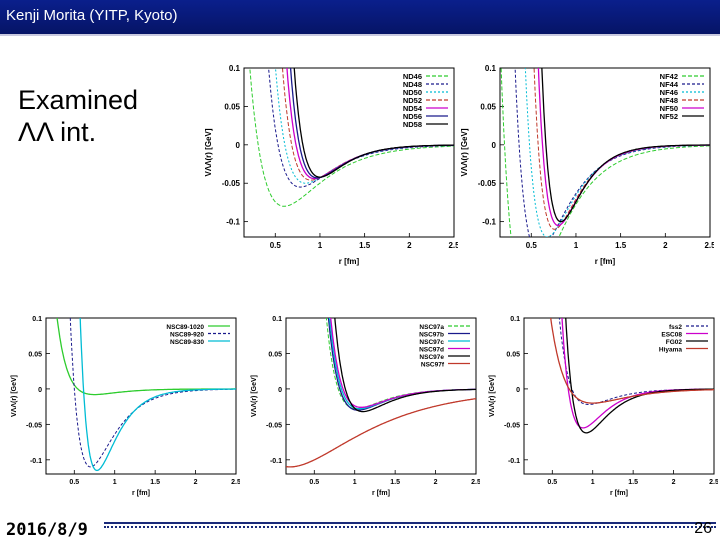 This screenshot has width=720, height=540. What do you see at coordinates (431, 335) in the screenshot?
I see `legend-label: NSC97b` at bounding box center [431, 335].